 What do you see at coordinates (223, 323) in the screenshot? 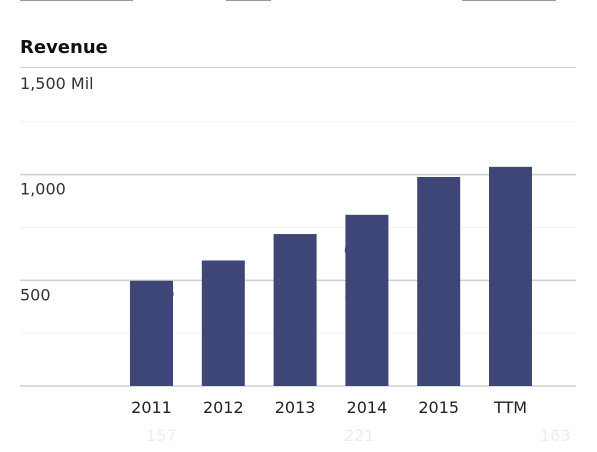
I see `bar-2012` at bounding box center [223, 323].